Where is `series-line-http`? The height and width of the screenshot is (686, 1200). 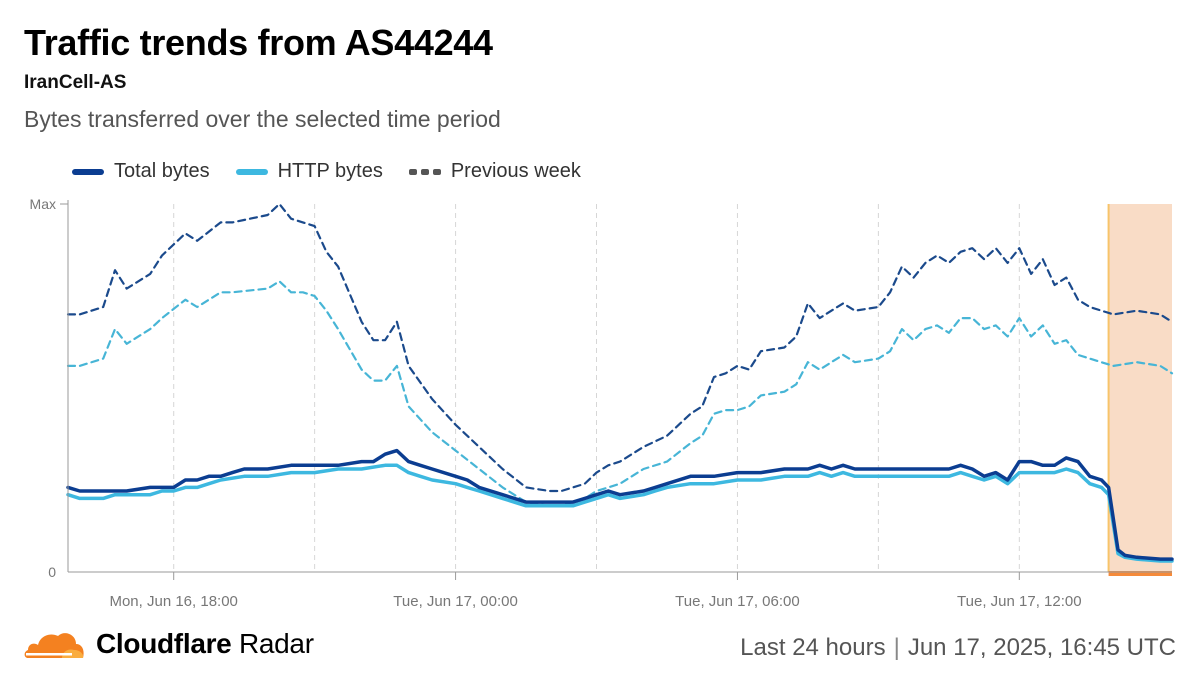 series-line-http is located at coordinates (620, 513).